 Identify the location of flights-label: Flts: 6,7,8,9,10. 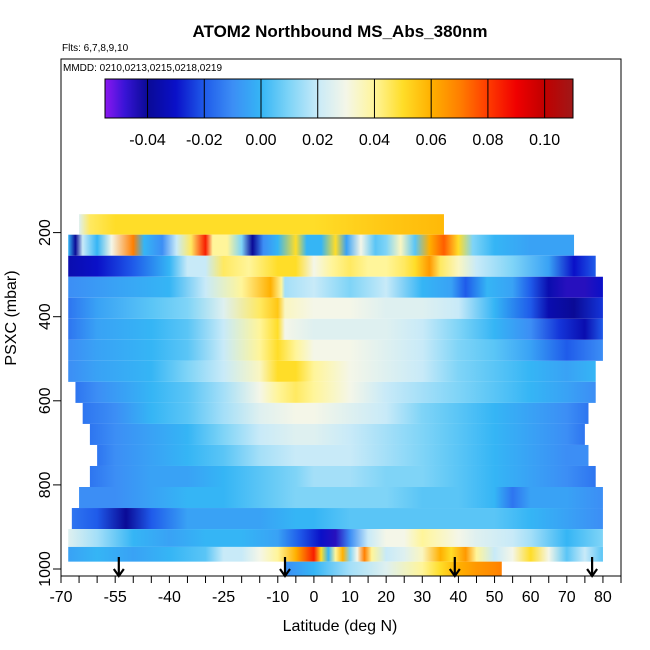
(95, 48).